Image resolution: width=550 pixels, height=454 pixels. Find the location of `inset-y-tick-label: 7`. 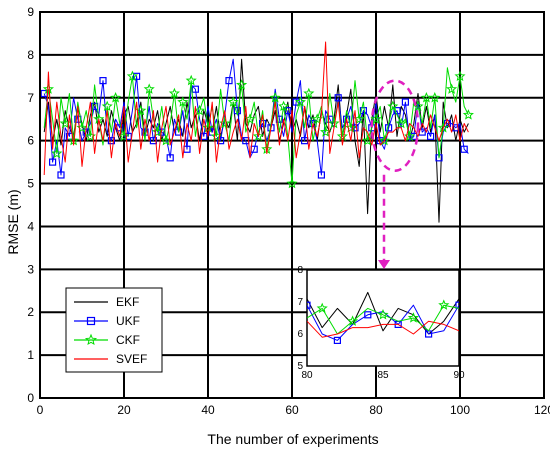

inset-y-tick-label: 7 is located at coordinates (300, 302).